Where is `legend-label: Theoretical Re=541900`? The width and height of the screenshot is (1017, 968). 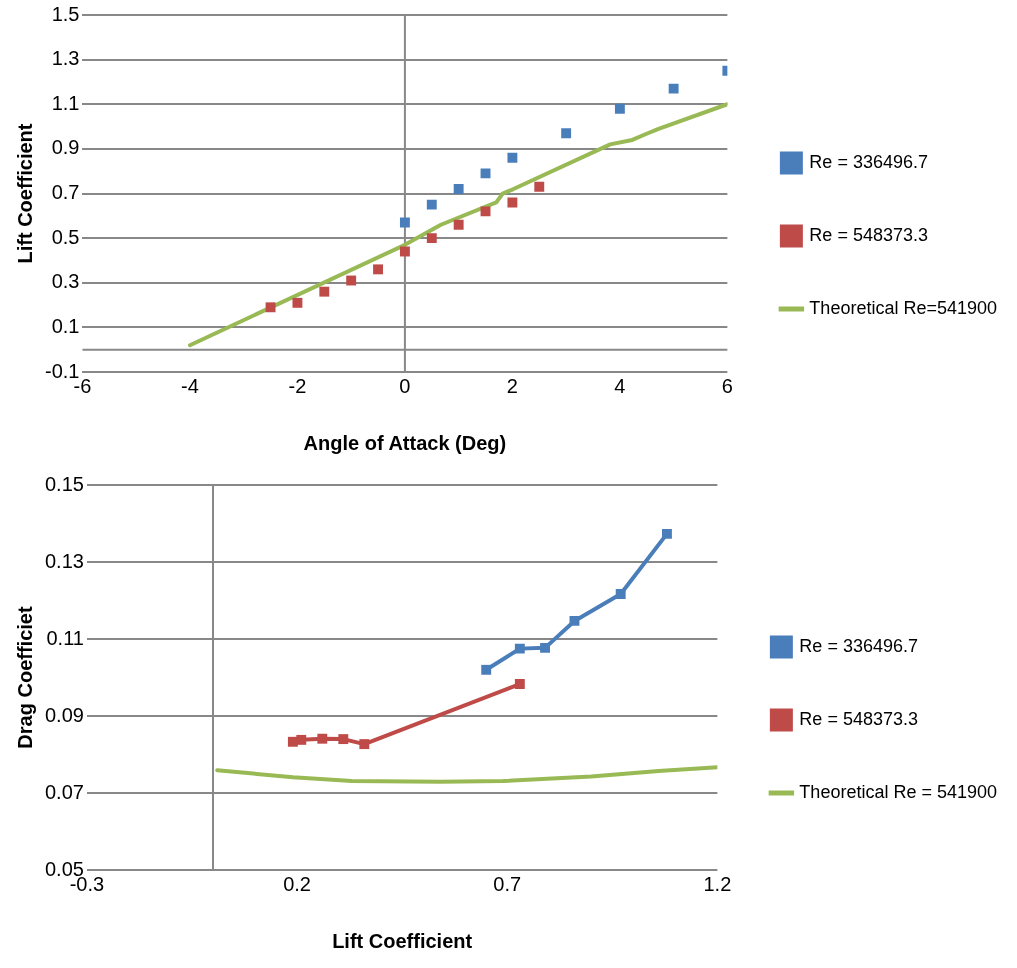
legend-label: Theoretical Re=541900 is located at coordinates (903, 307).